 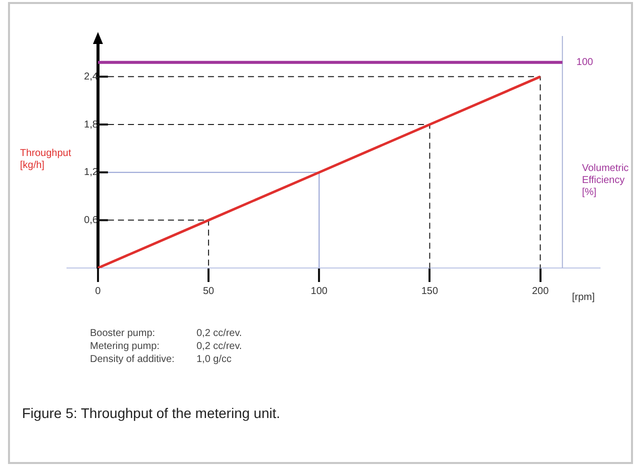 What do you see at coordinates (208, 291) in the screenshot?
I see `x-tick-label: 50` at bounding box center [208, 291].